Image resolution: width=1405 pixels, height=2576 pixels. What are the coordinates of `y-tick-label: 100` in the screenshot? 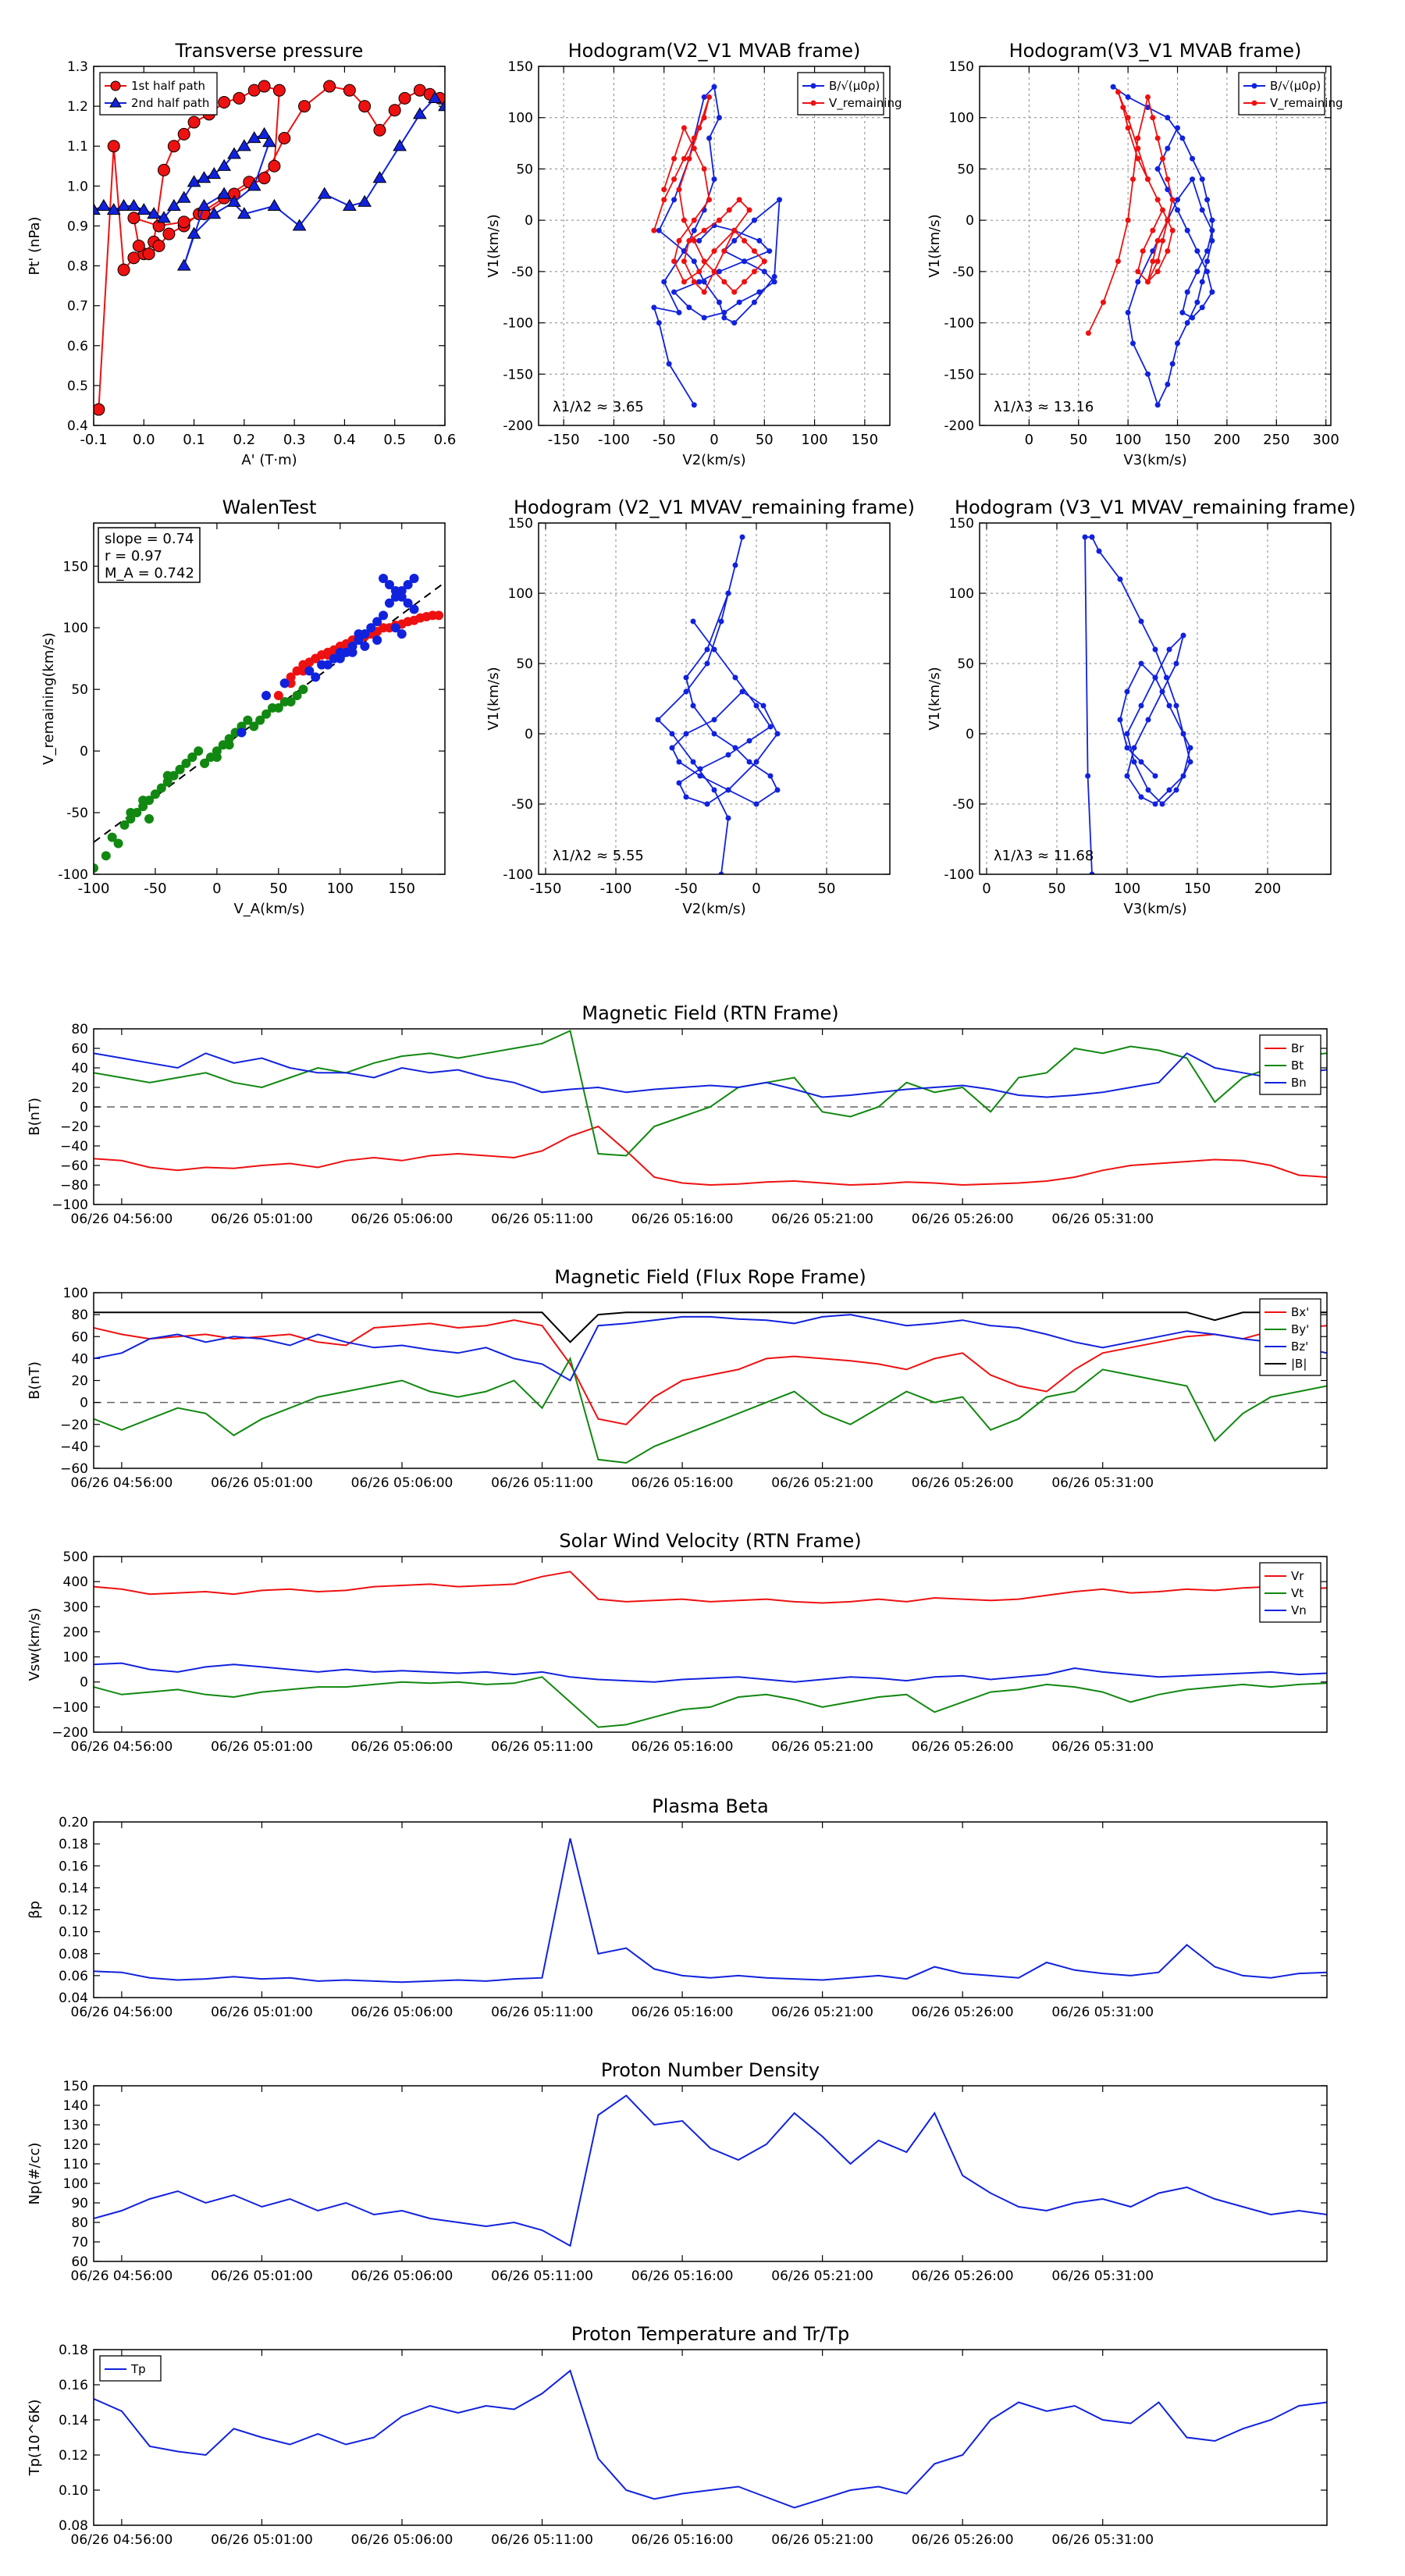 It's located at (76, 1658).